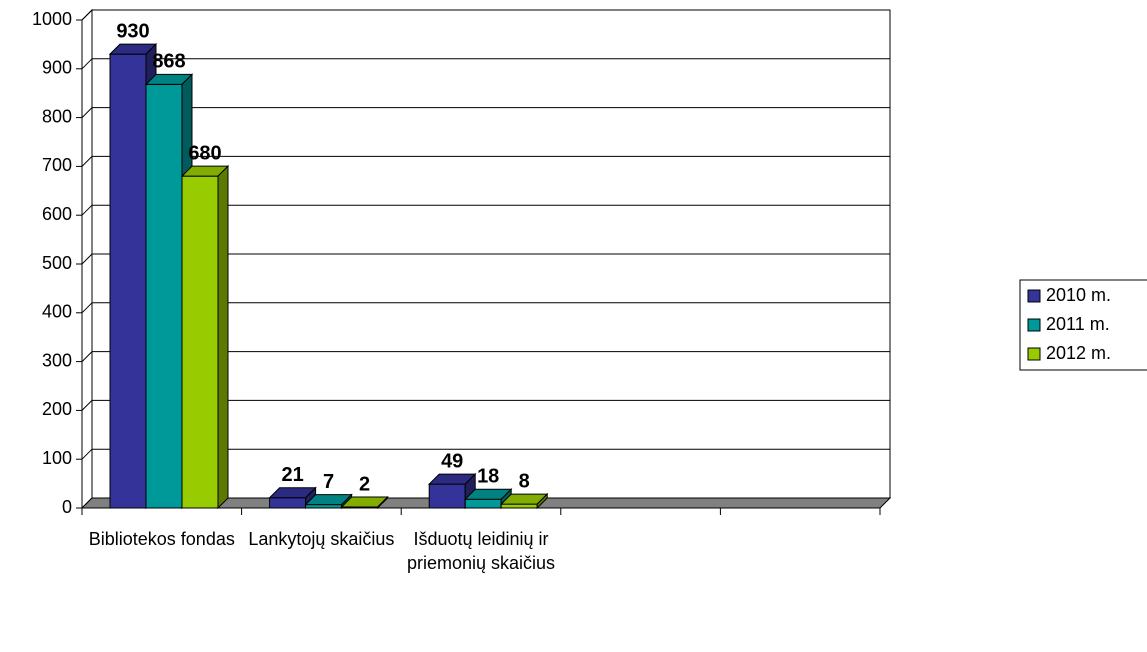 Image resolution: width=1147 pixels, height=652 pixels. Describe the element at coordinates (57, 409) in the screenshot. I see `y-tick-label: 200` at that location.